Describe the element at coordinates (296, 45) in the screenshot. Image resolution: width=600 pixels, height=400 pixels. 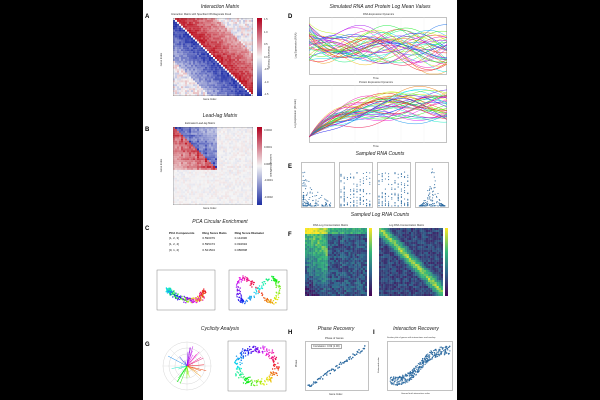
I see `rna-dynamics-ylabel: Log Expression (RNA)` at that location.